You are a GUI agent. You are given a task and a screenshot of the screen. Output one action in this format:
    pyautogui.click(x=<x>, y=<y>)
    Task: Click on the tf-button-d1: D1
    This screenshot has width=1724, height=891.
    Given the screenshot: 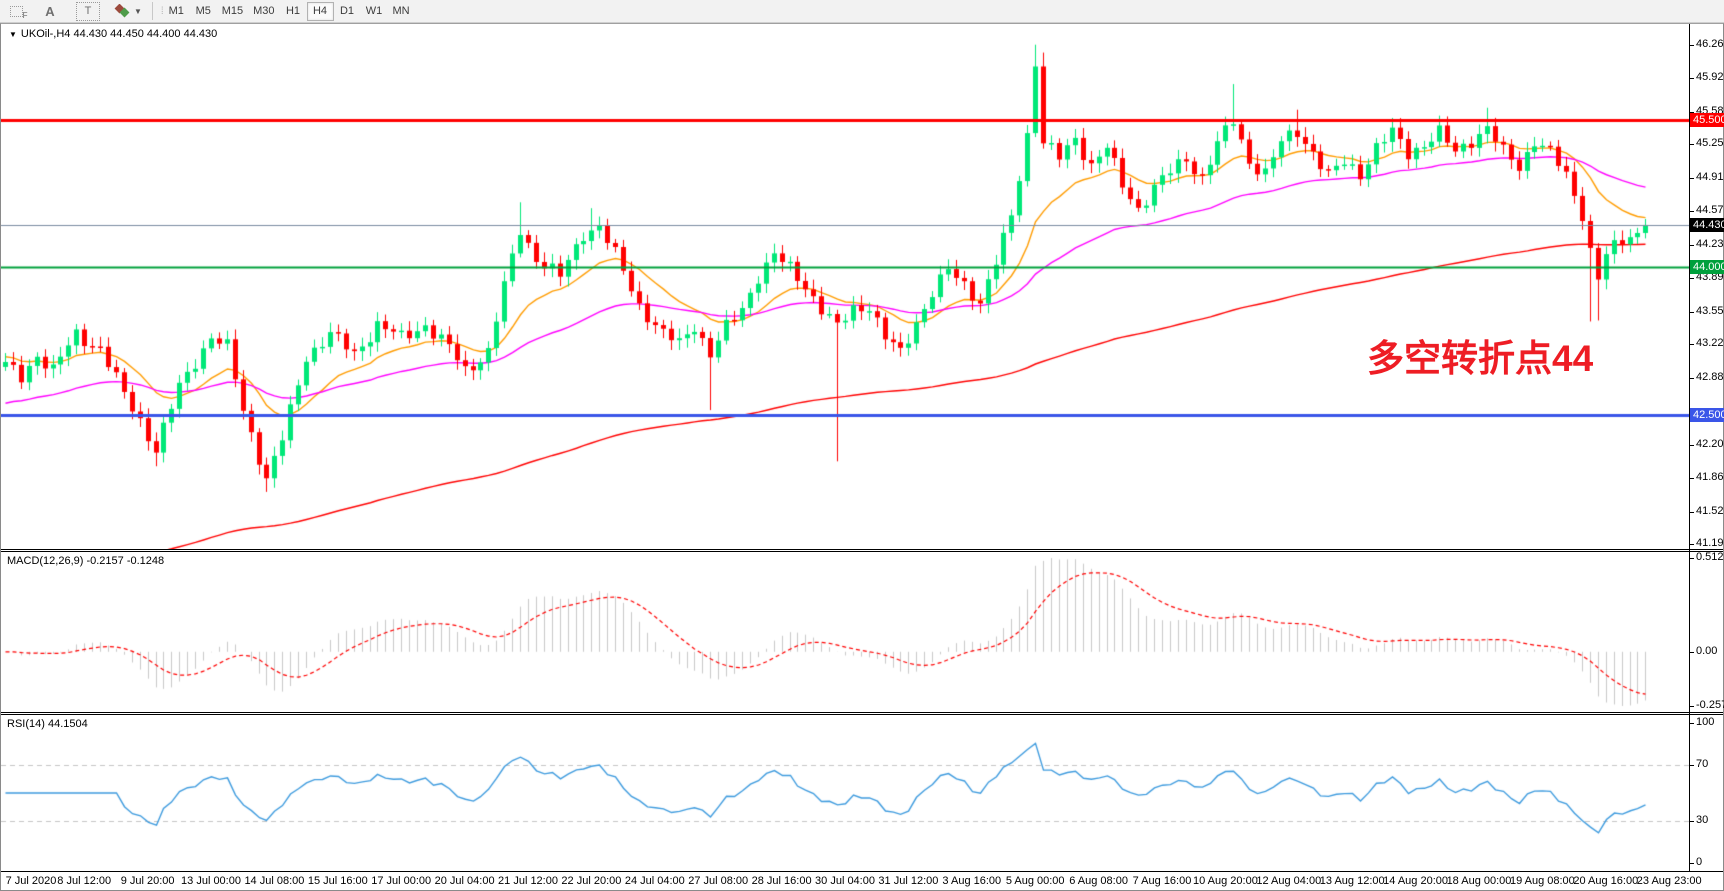 What is the action you would take?
    pyautogui.click(x=347, y=11)
    